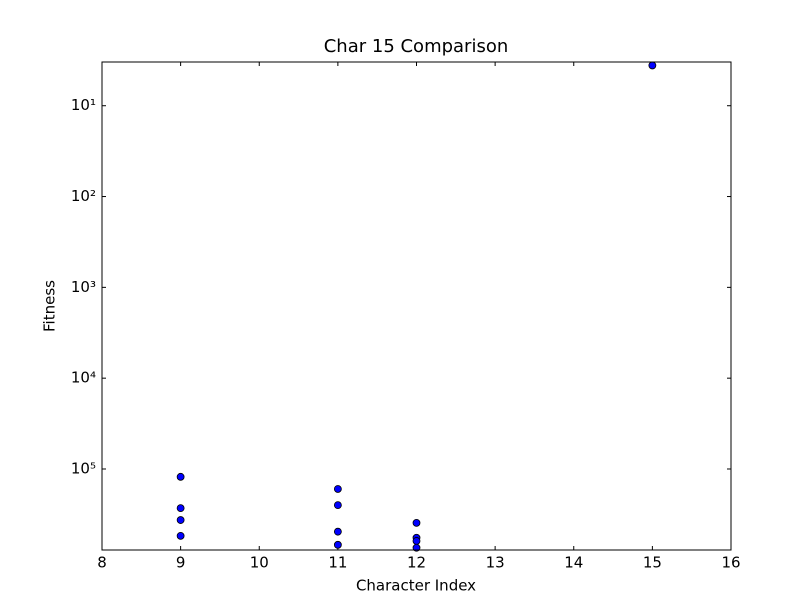 The image size is (812, 612). Describe the element at coordinates (83, 468) in the screenshot. I see `y-tick-label: 10⁵` at that location.